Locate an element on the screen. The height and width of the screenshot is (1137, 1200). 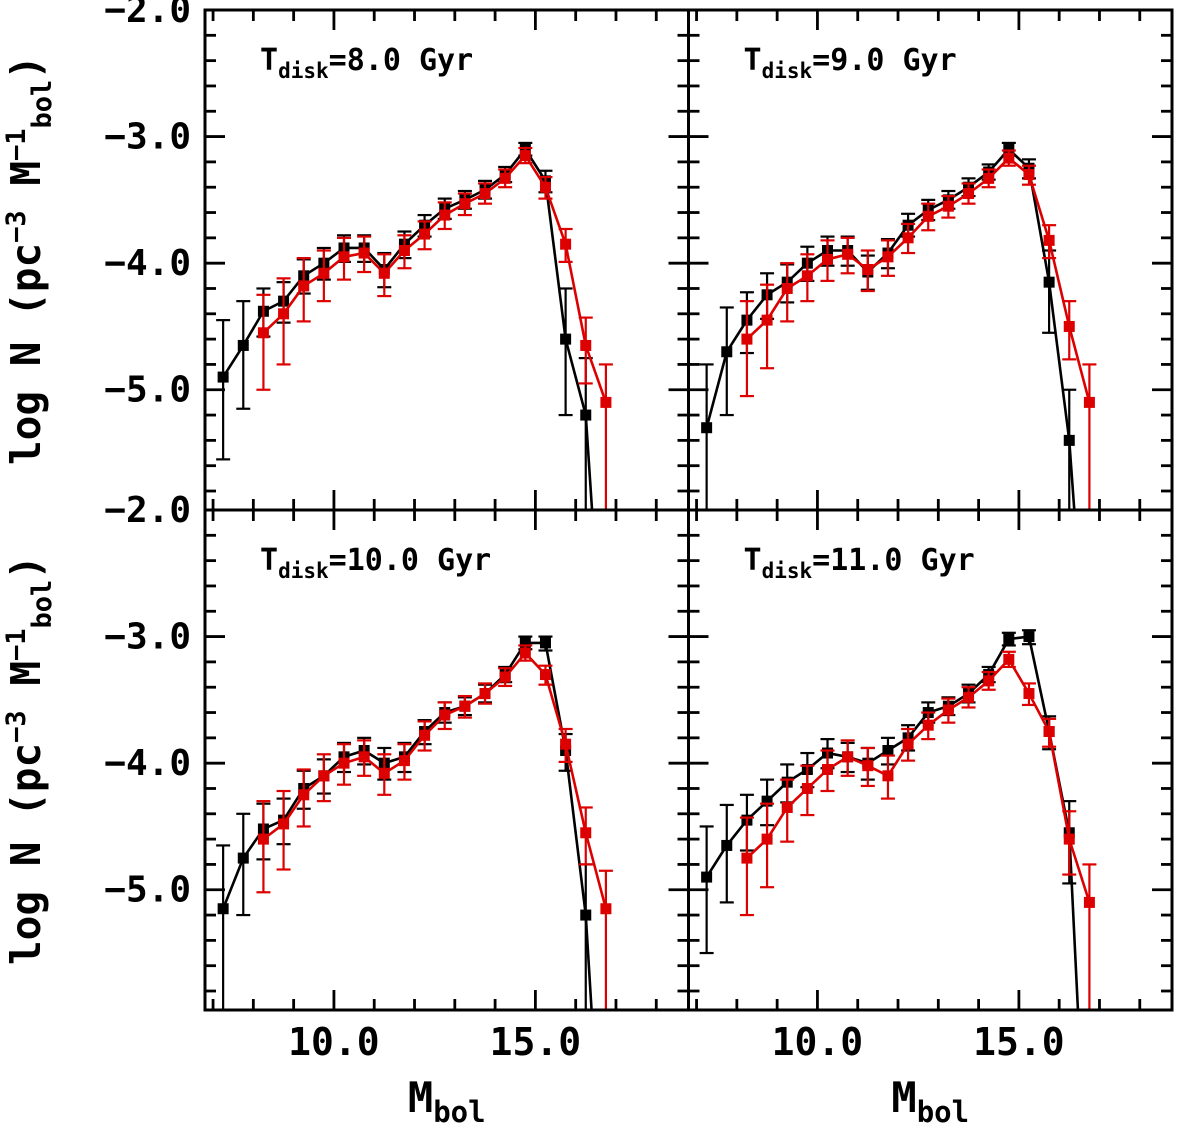
y-tick-label: −5.0 is located at coordinates (147, 890).